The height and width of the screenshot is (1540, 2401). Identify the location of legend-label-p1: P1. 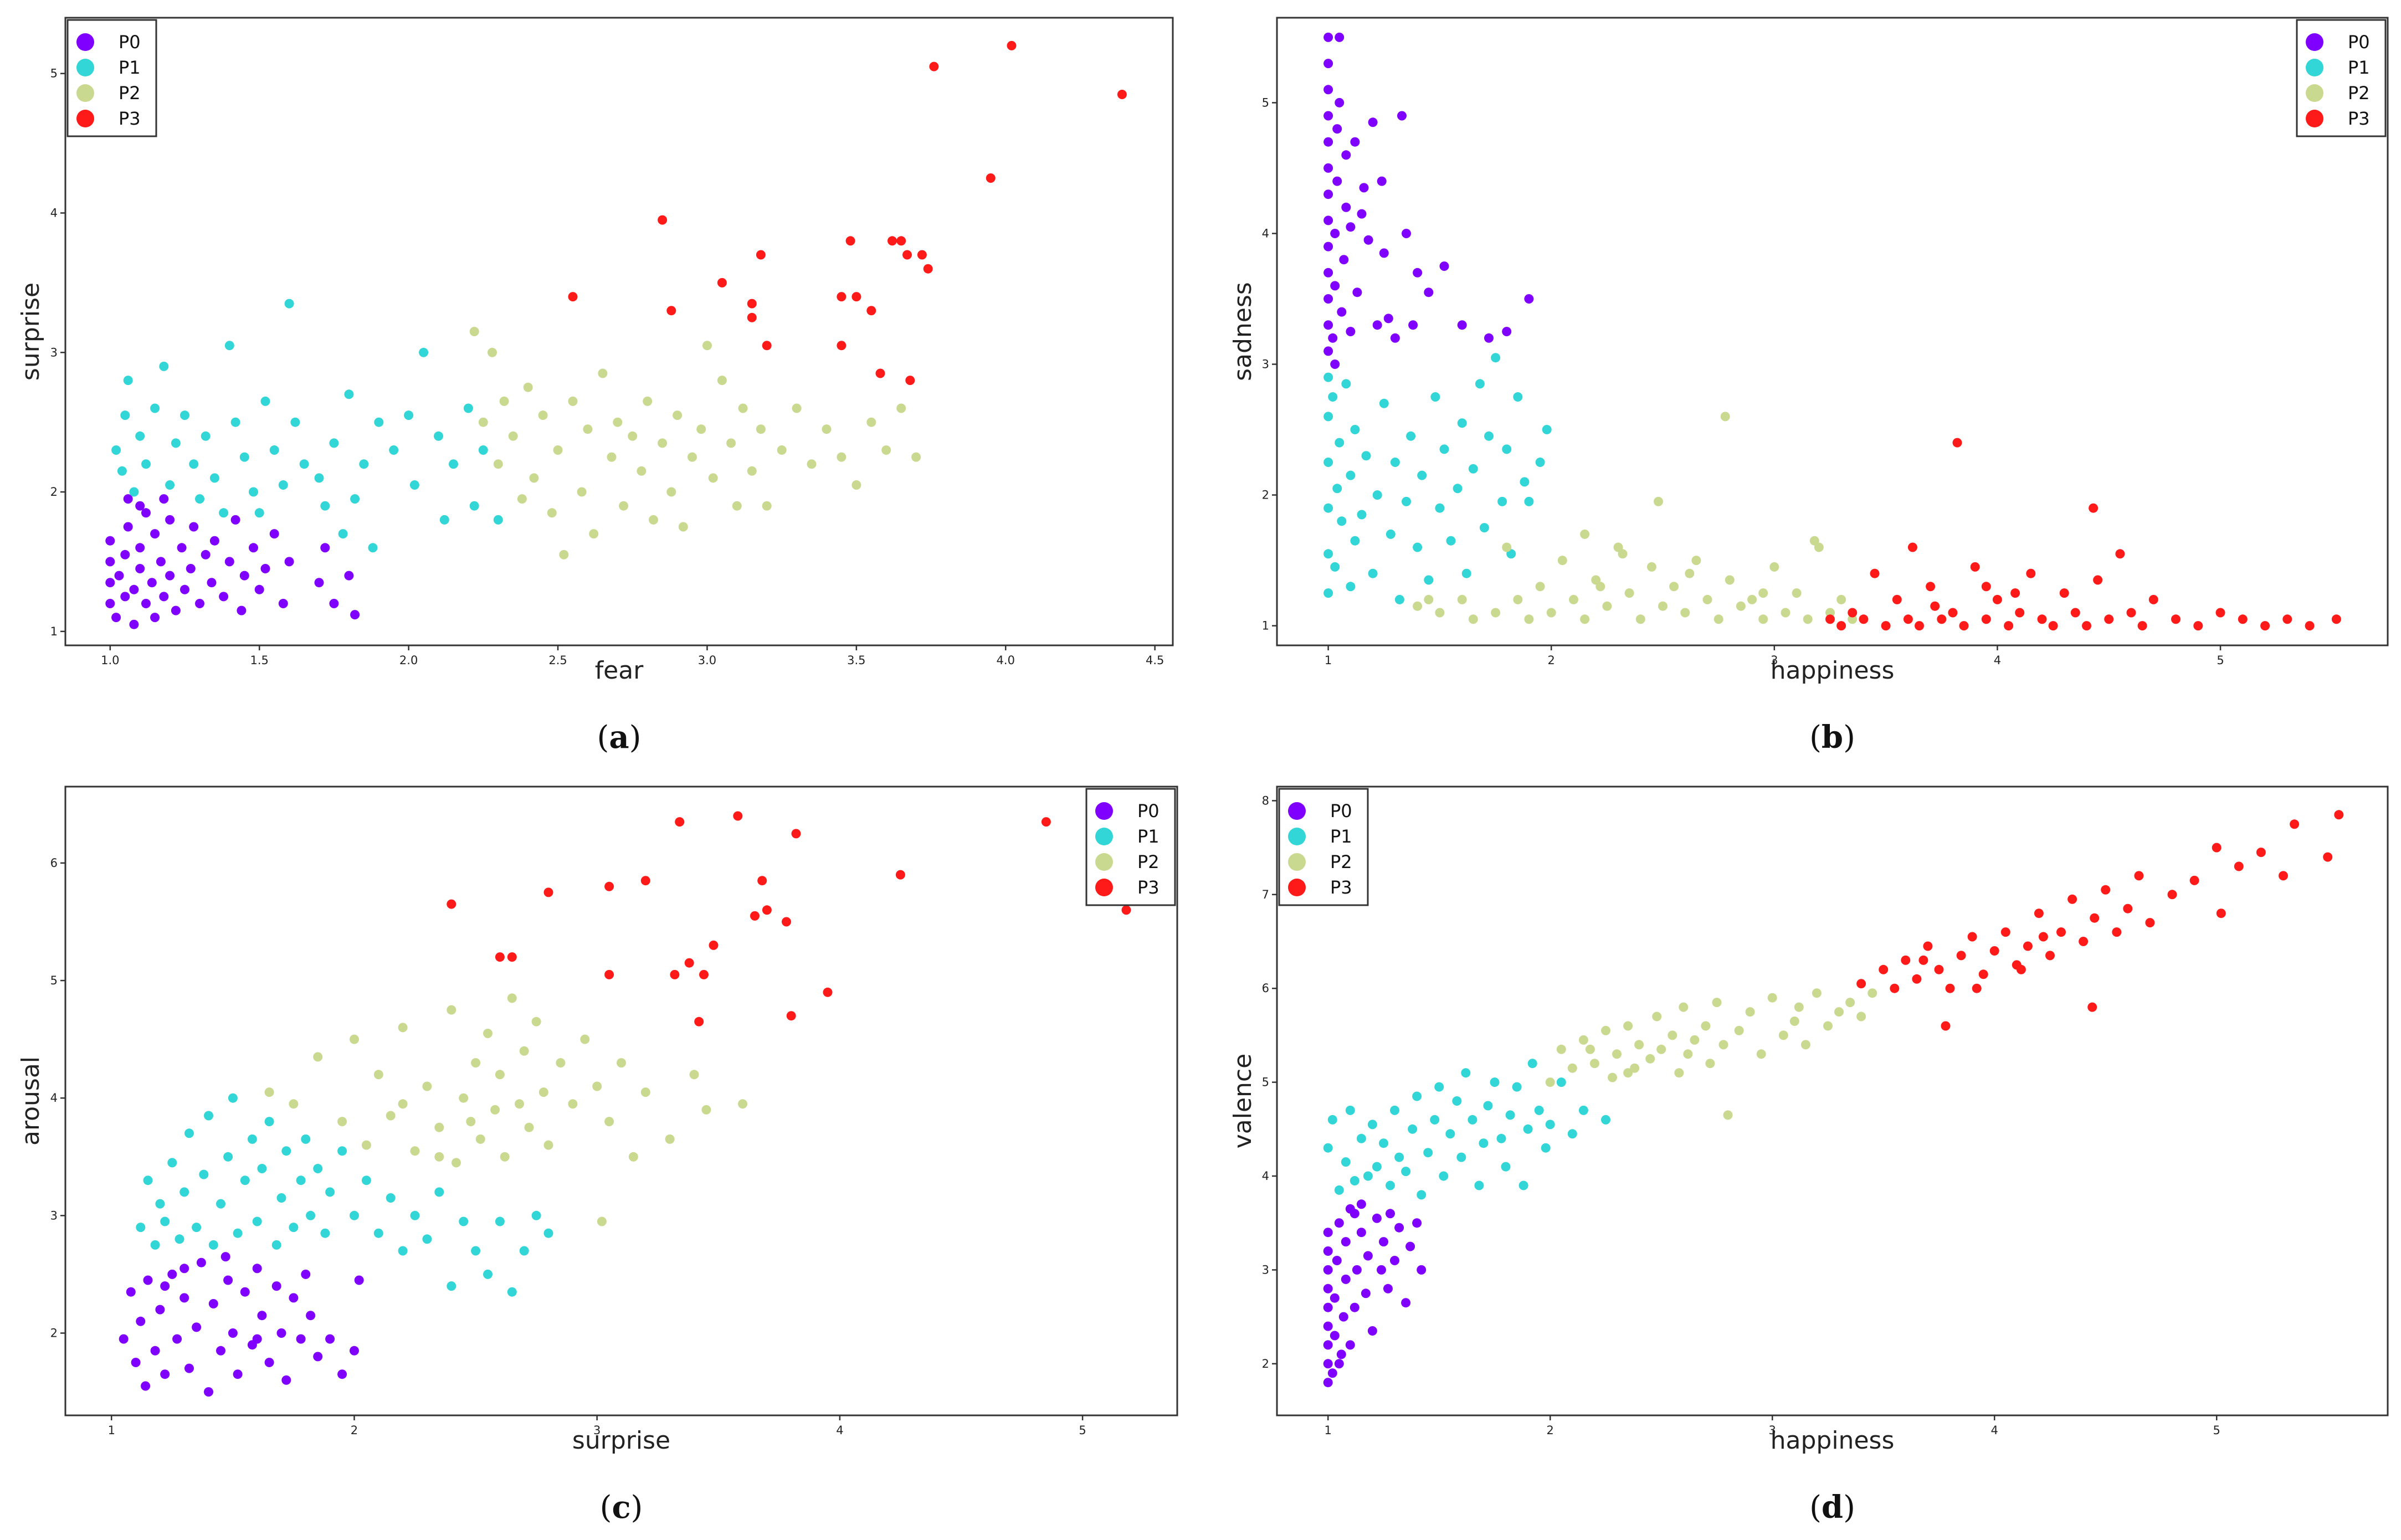
(1148, 836).